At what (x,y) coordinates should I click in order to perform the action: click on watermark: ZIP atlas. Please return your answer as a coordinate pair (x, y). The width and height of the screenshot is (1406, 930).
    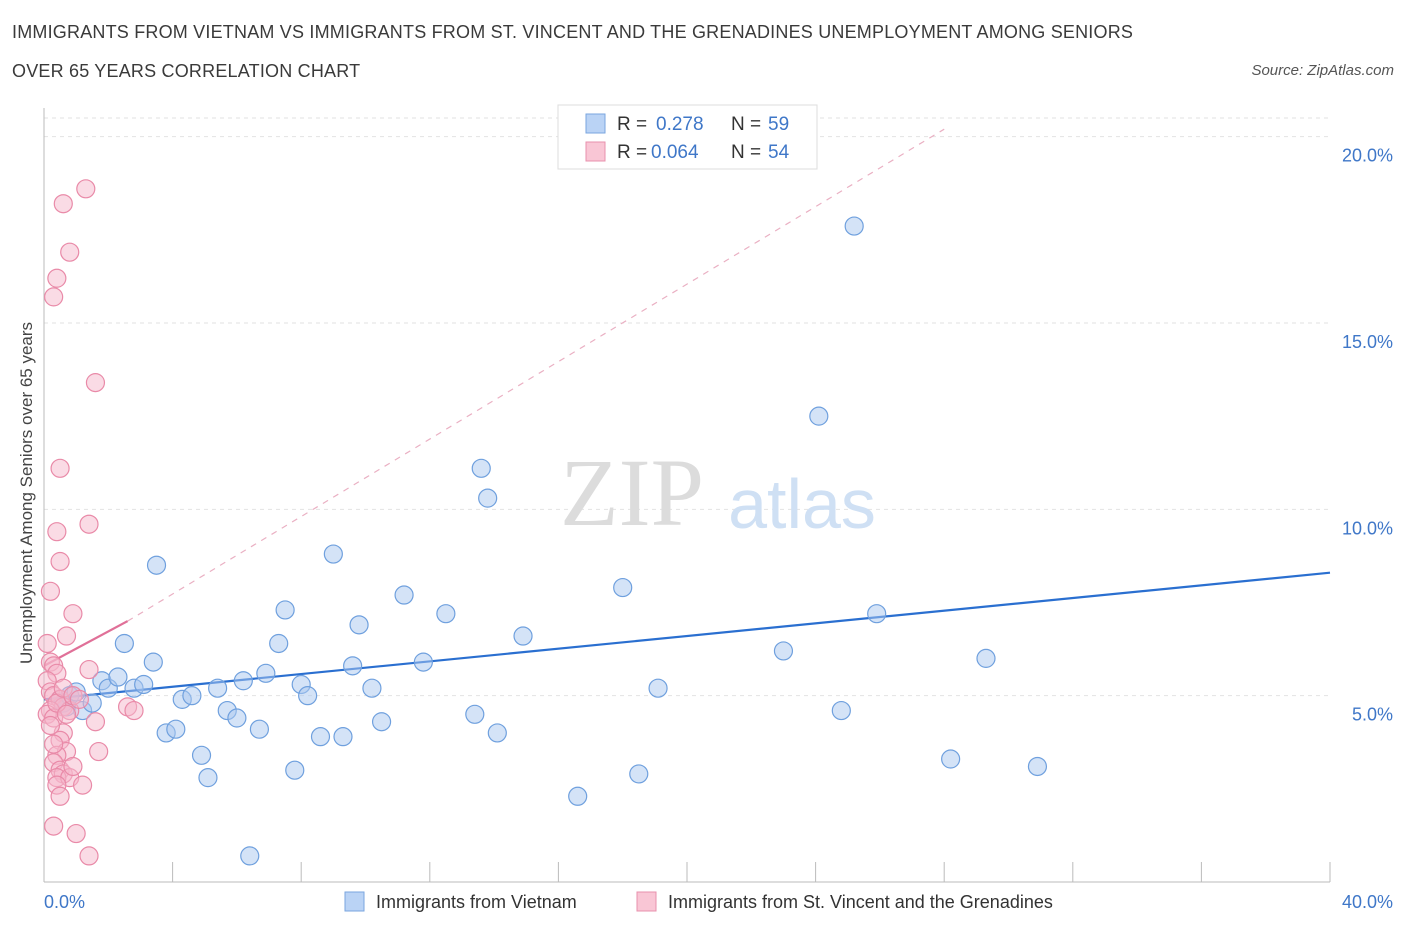
    Looking at the image, I should click on (718, 492).